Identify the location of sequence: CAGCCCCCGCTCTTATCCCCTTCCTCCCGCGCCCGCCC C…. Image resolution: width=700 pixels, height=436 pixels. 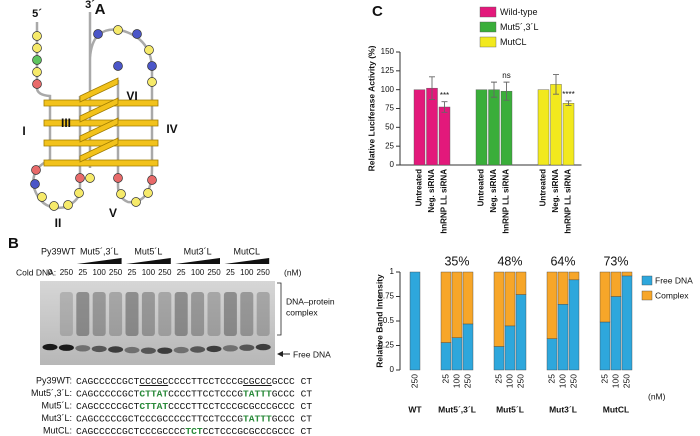
(194, 406).